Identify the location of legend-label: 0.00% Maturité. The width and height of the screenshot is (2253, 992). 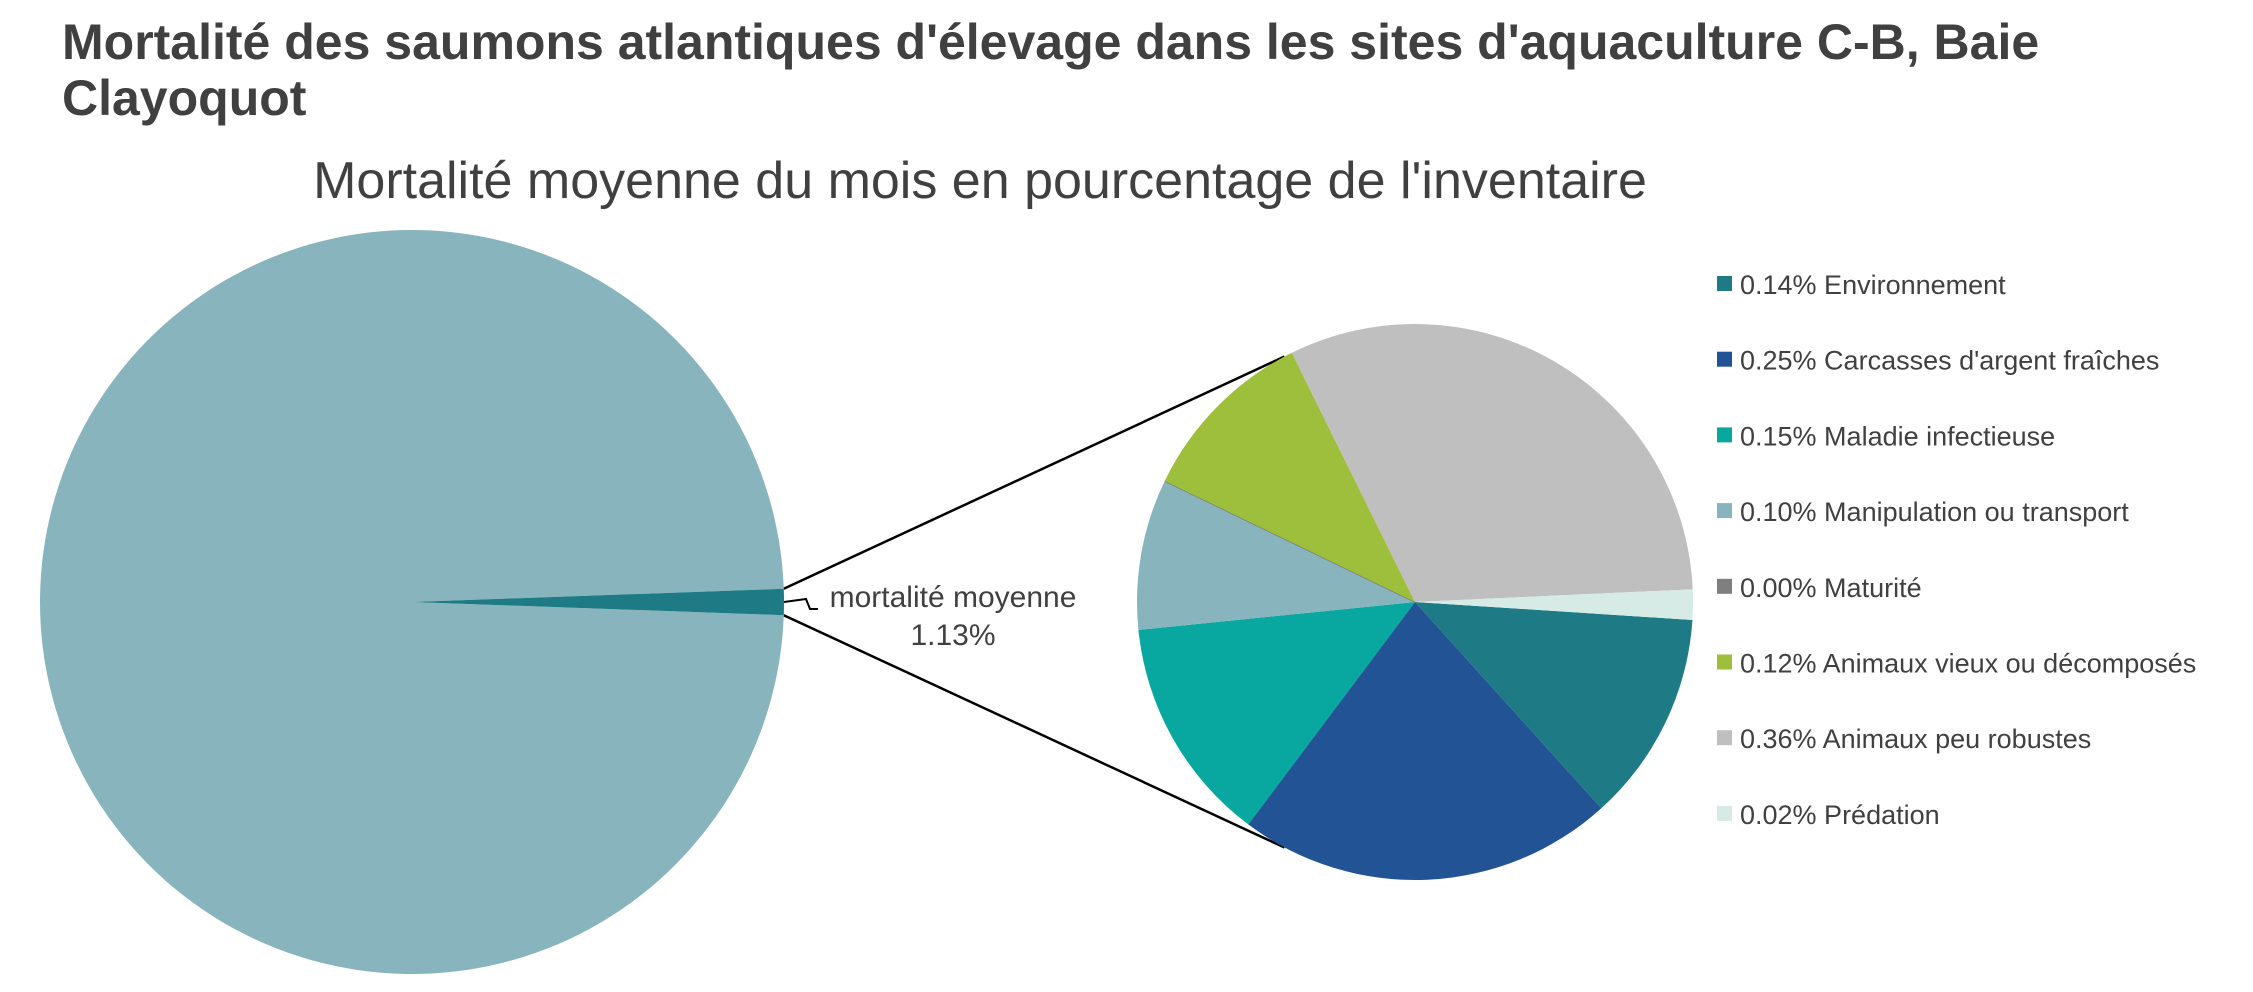
(1831, 588).